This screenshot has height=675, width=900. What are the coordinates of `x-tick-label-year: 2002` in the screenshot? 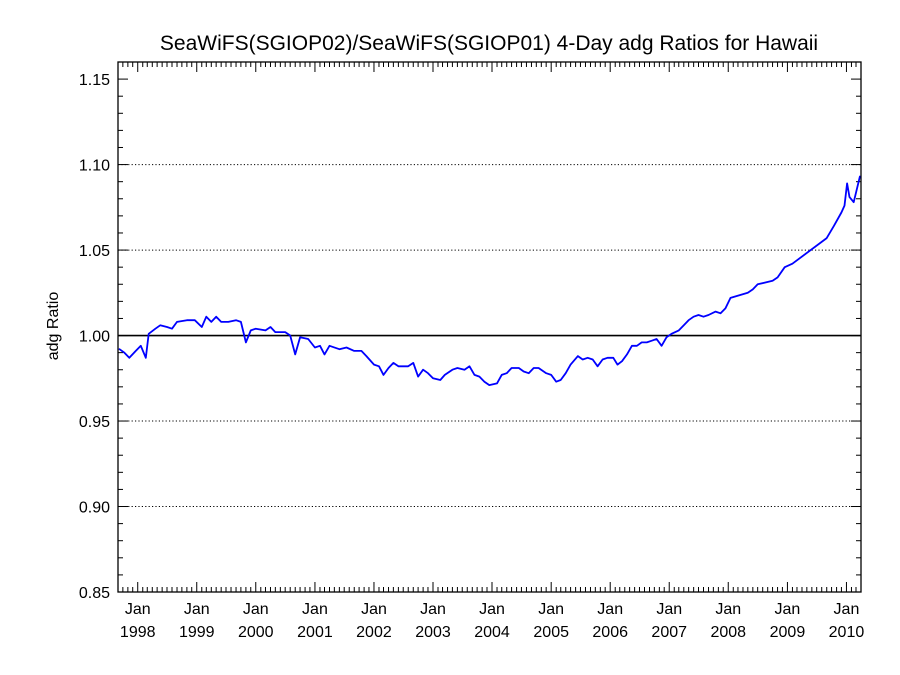 It's located at (374, 632).